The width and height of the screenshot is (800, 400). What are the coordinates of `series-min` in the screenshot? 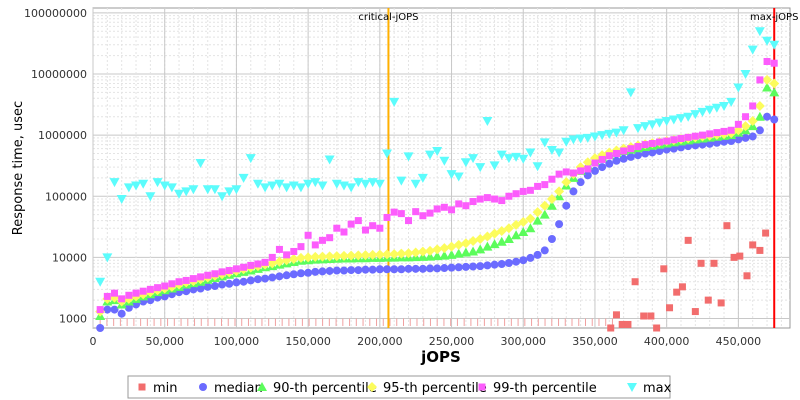 It's located at (688, 277).